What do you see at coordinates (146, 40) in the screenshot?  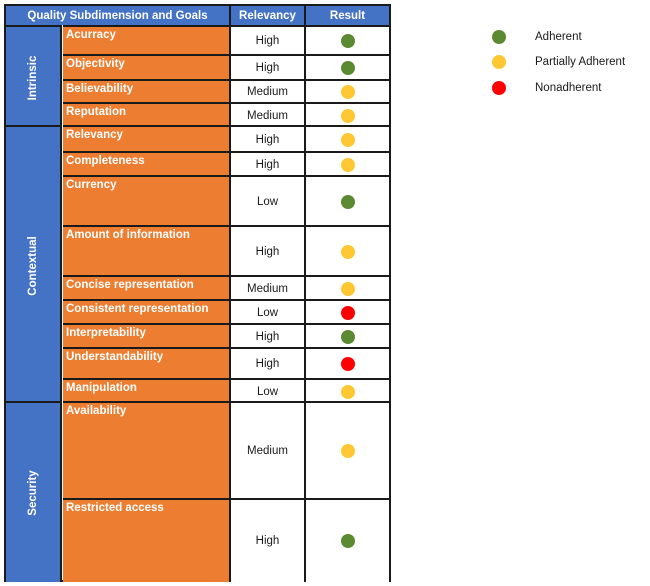 I see `subdimension-cell: Acurracy` at bounding box center [146, 40].